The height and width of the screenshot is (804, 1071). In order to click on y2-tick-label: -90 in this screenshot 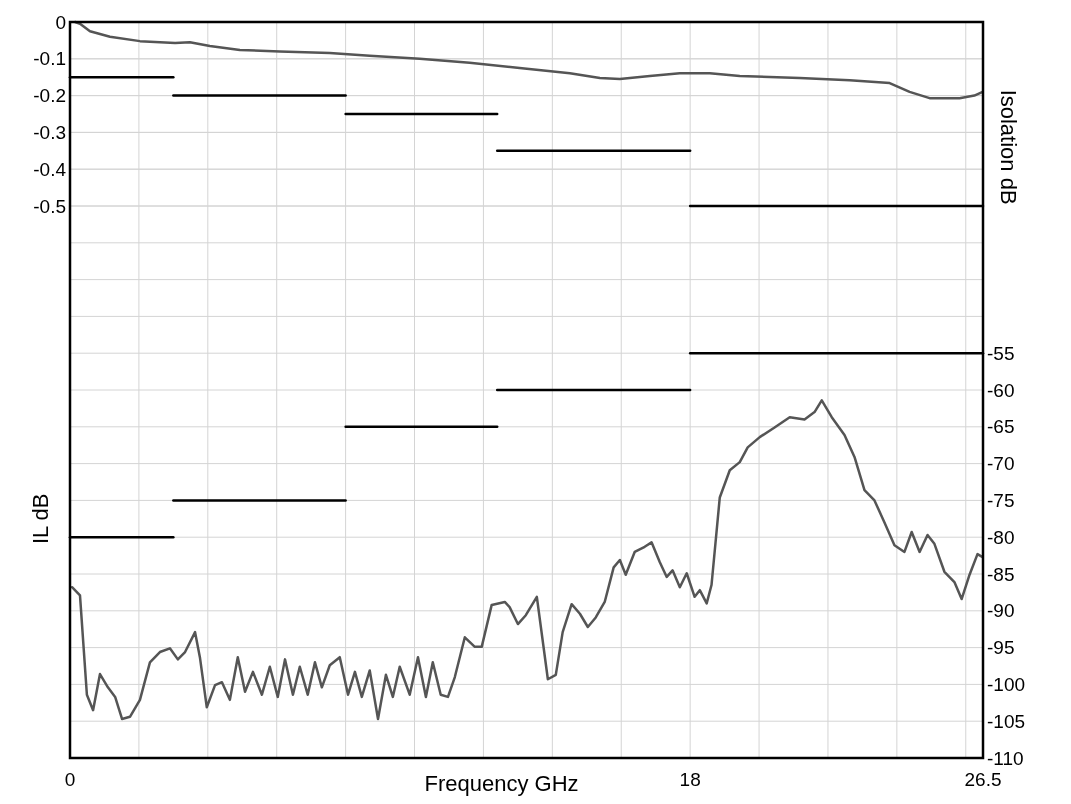, I will do `click(1001, 611)`.